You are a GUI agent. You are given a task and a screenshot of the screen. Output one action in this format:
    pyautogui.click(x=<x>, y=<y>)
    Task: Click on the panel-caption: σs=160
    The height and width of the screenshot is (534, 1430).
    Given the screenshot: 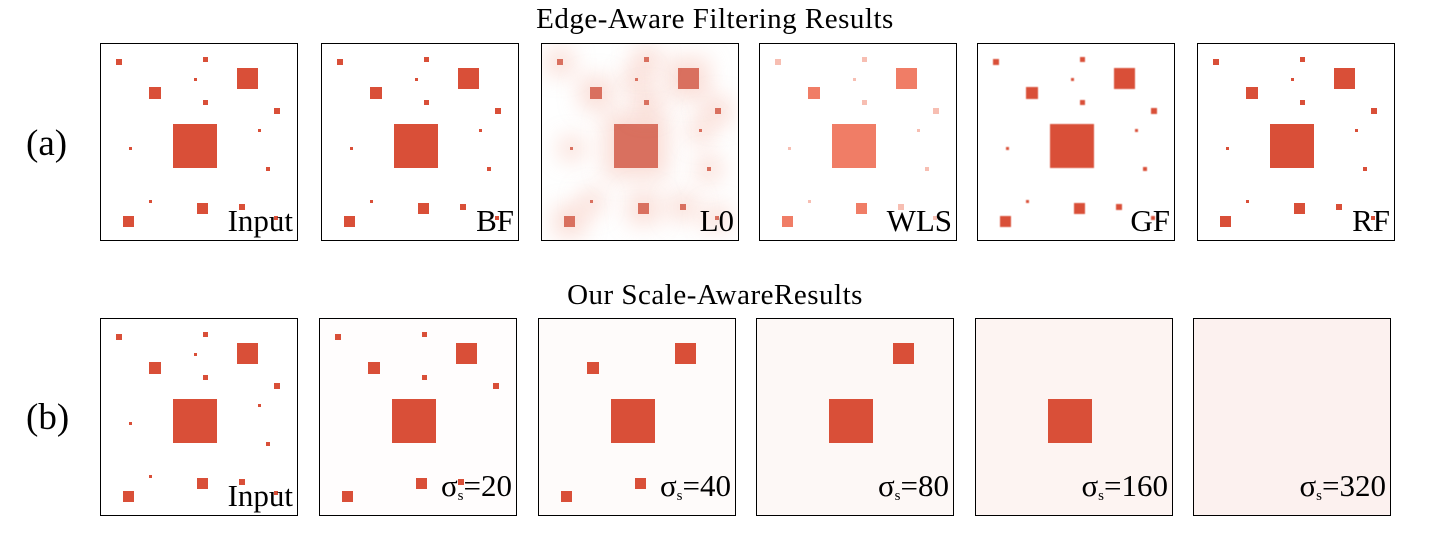 What is the action you would take?
    pyautogui.click(x=1124, y=486)
    